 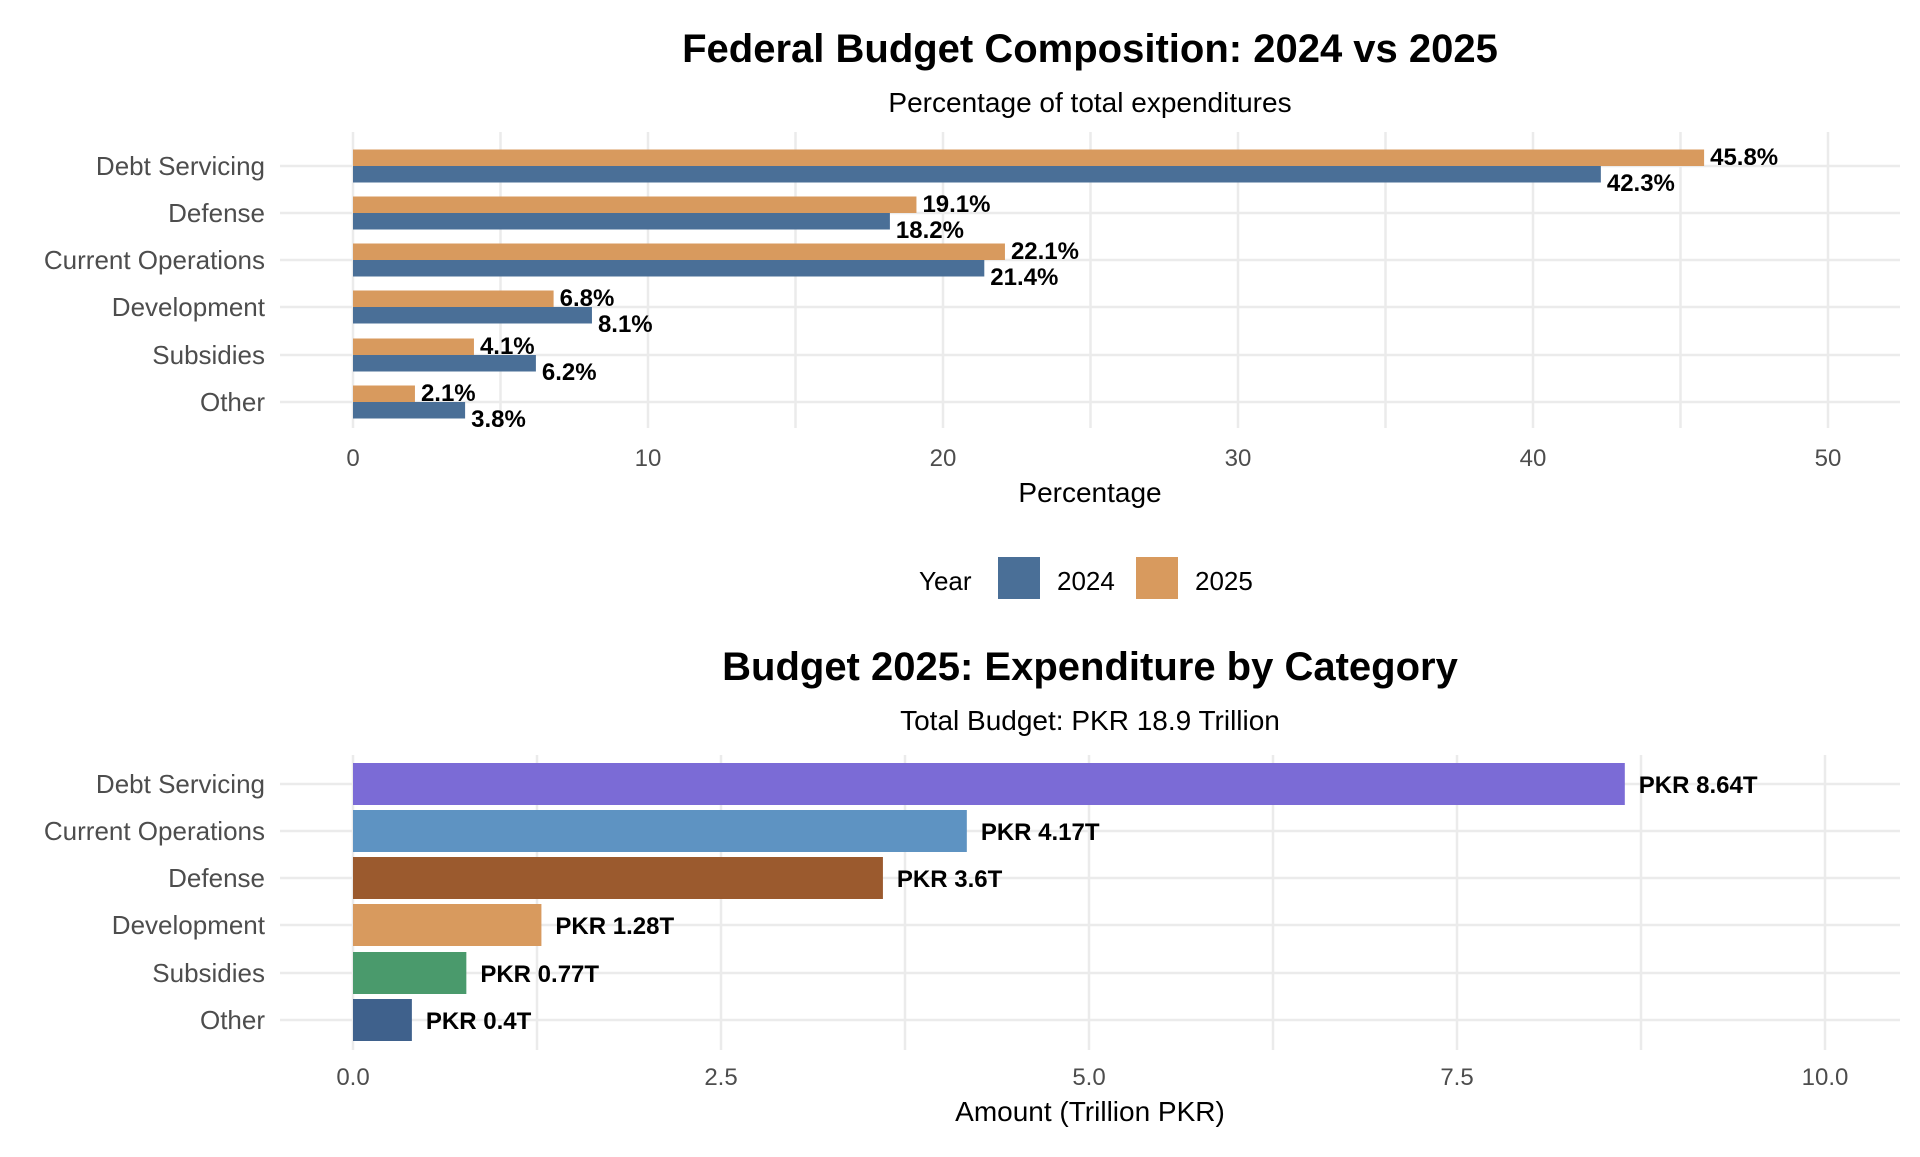 What do you see at coordinates (507, 346) in the screenshot?
I see `chart-1-data-label-2025: 4.1%` at bounding box center [507, 346].